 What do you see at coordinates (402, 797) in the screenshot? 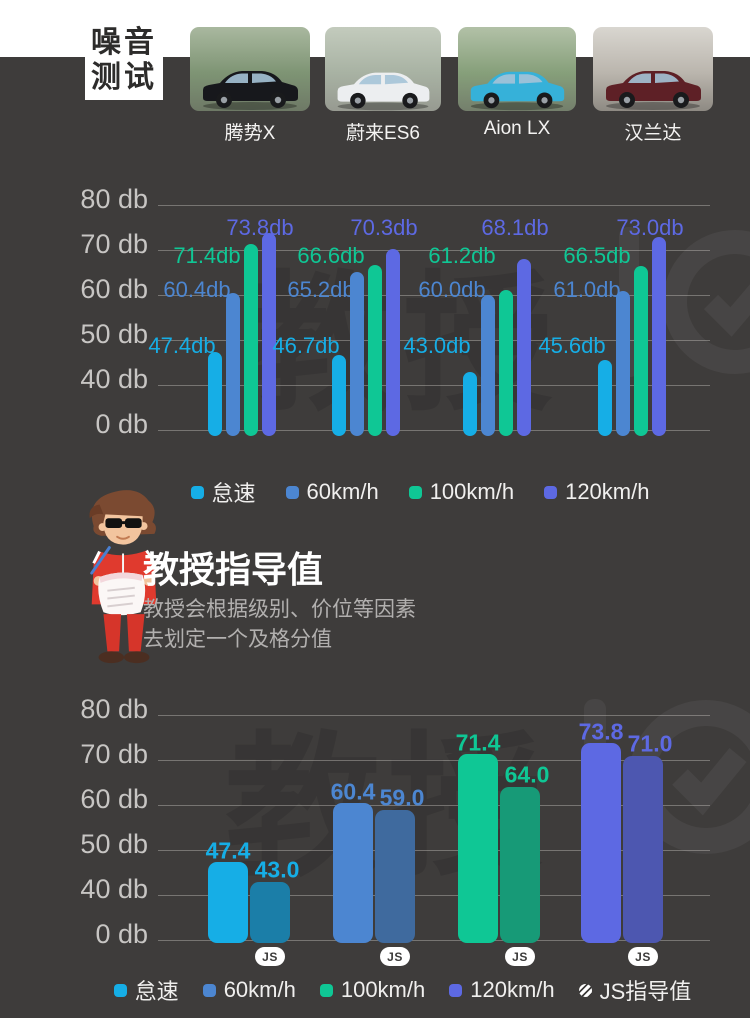
I see `bar-value-label: 59.0` at bounding box center [402, 797].